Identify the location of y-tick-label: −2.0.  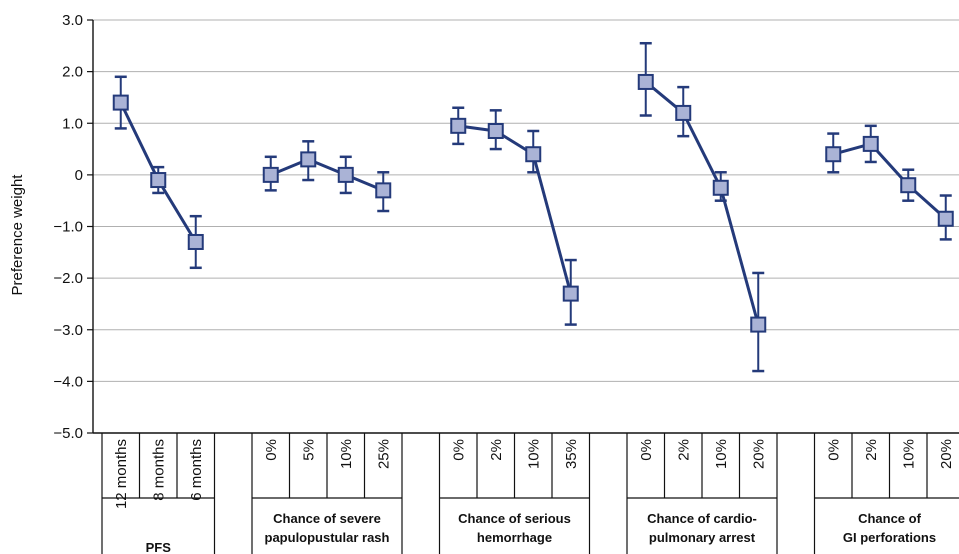
(68, 278).